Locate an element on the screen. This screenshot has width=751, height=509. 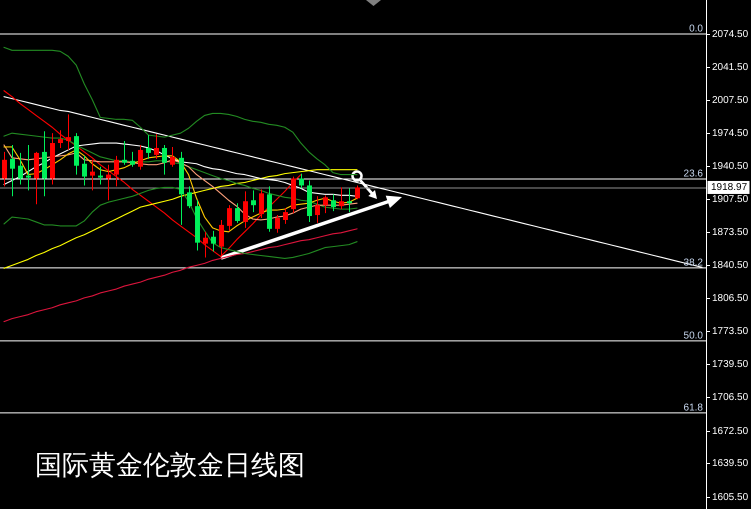
y-tick-label: 1672.50 is located at coordinates (730, 431).